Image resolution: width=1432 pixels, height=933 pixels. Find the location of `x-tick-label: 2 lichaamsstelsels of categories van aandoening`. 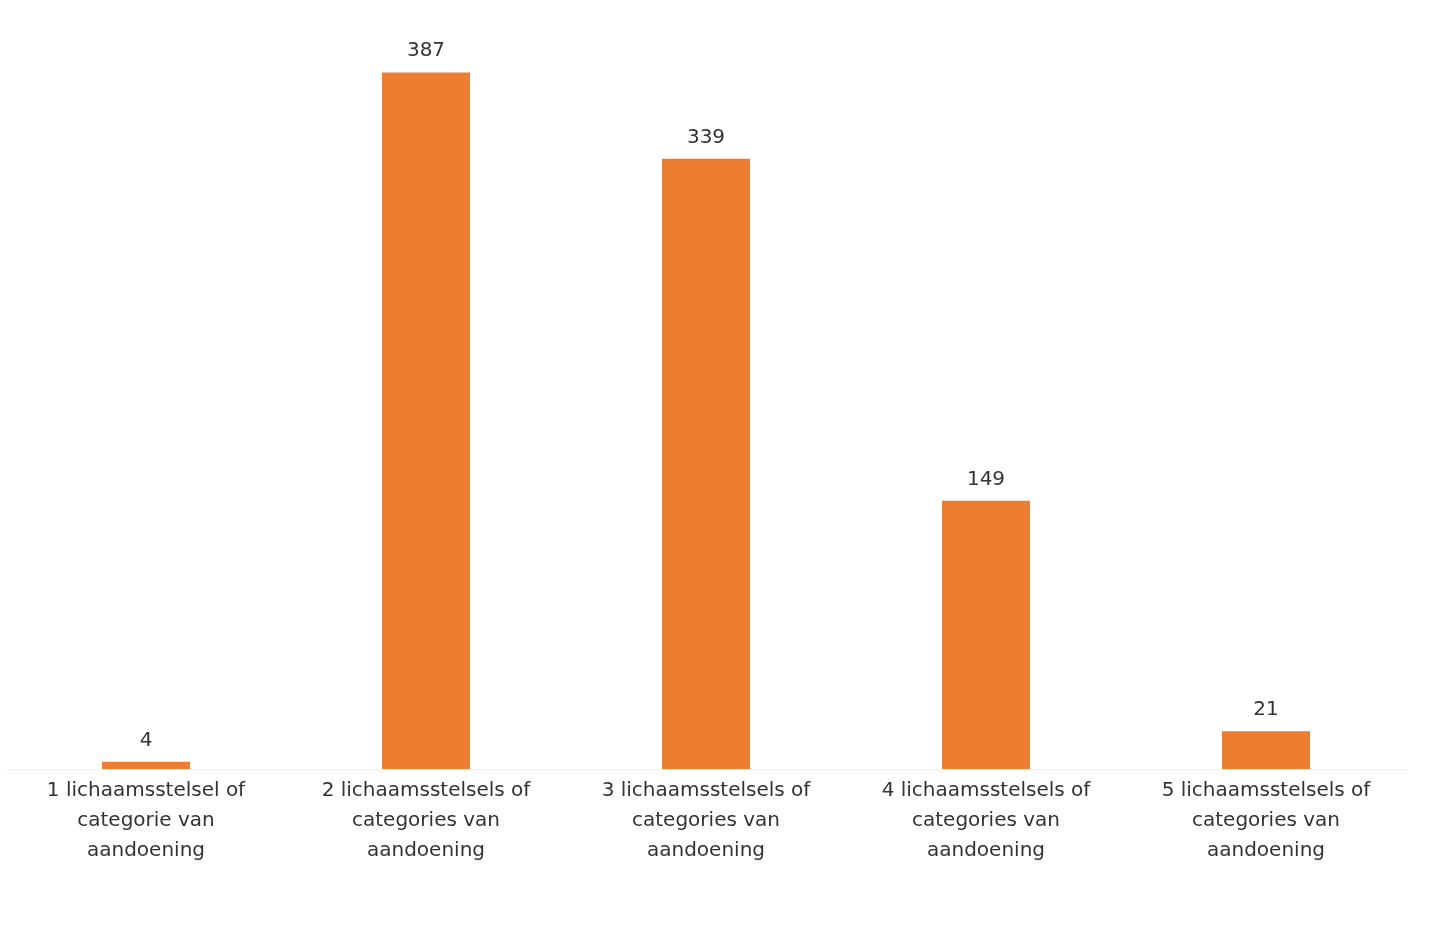

x-tick-label: 2 lichaamsstelsels of categories van aandoening is located at coordinates (426, 818).